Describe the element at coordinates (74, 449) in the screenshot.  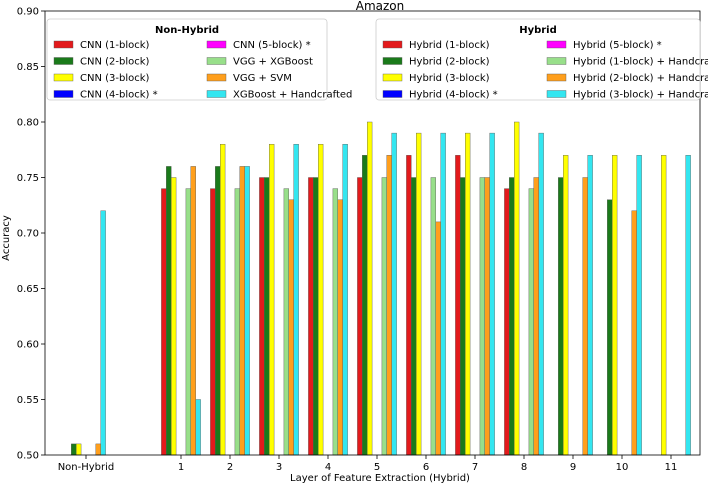
I see `bar-s1-c0` at that location.